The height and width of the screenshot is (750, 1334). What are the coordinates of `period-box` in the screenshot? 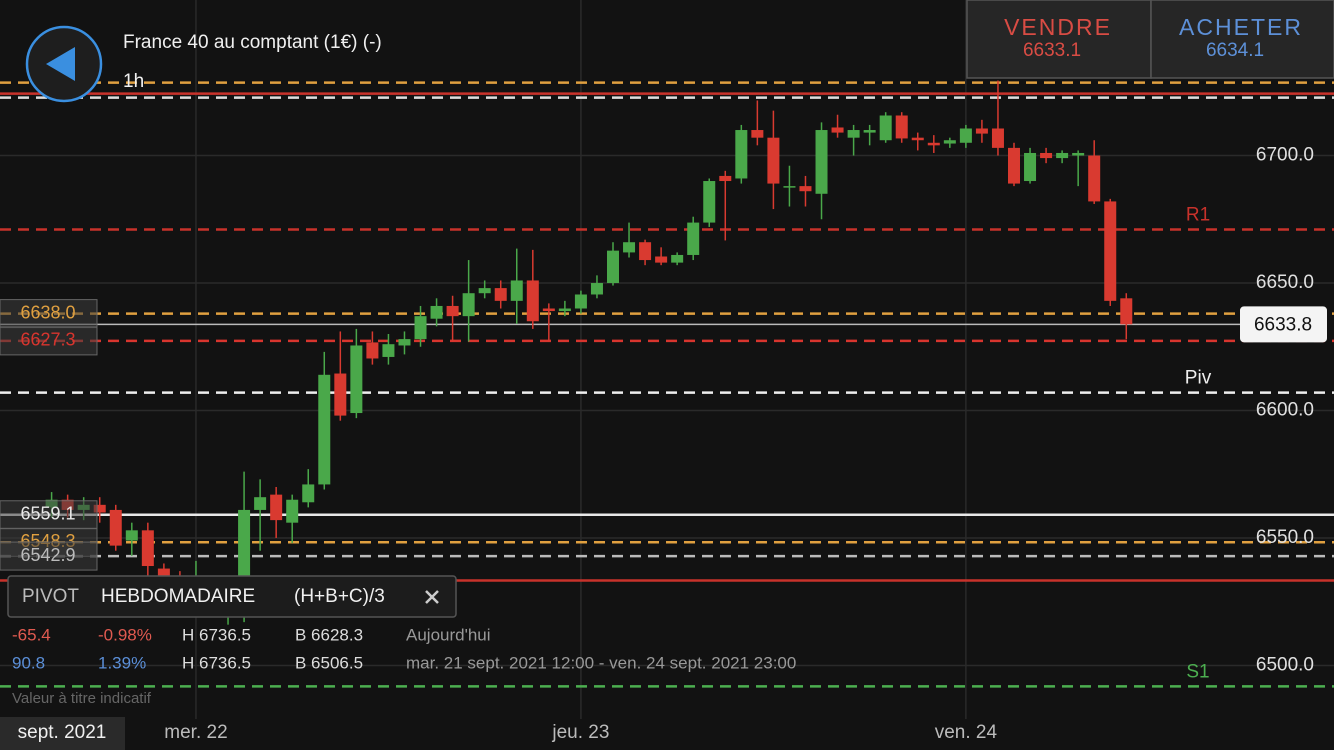 It's located at (62, 733).